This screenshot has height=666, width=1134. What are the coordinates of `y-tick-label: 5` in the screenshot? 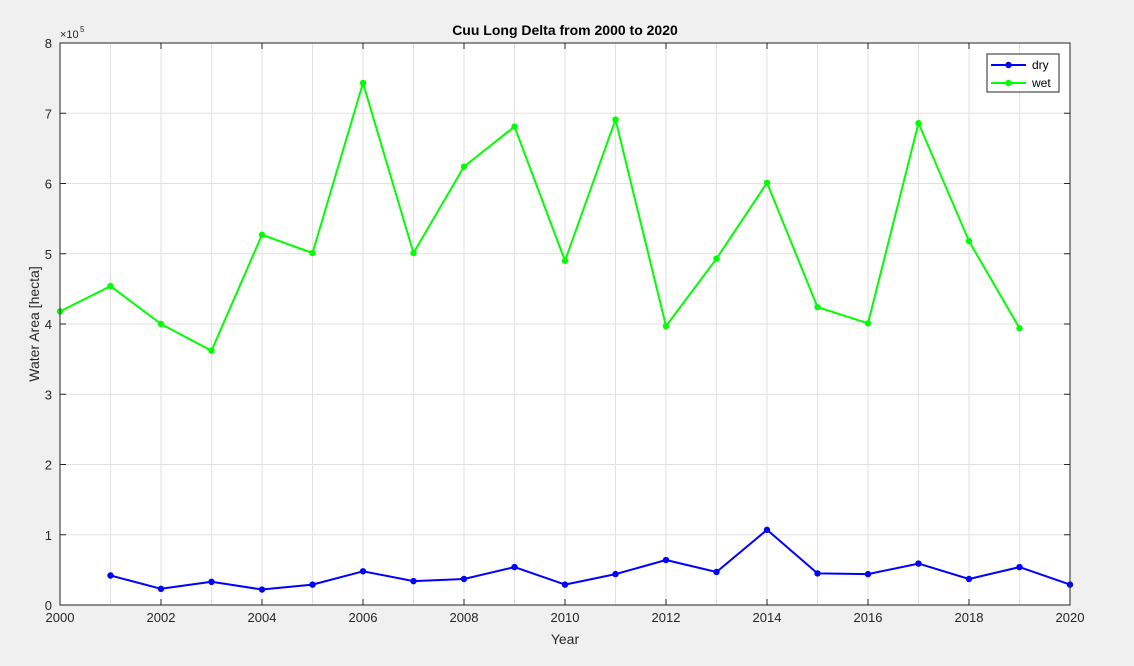 It's located at (48, 254).